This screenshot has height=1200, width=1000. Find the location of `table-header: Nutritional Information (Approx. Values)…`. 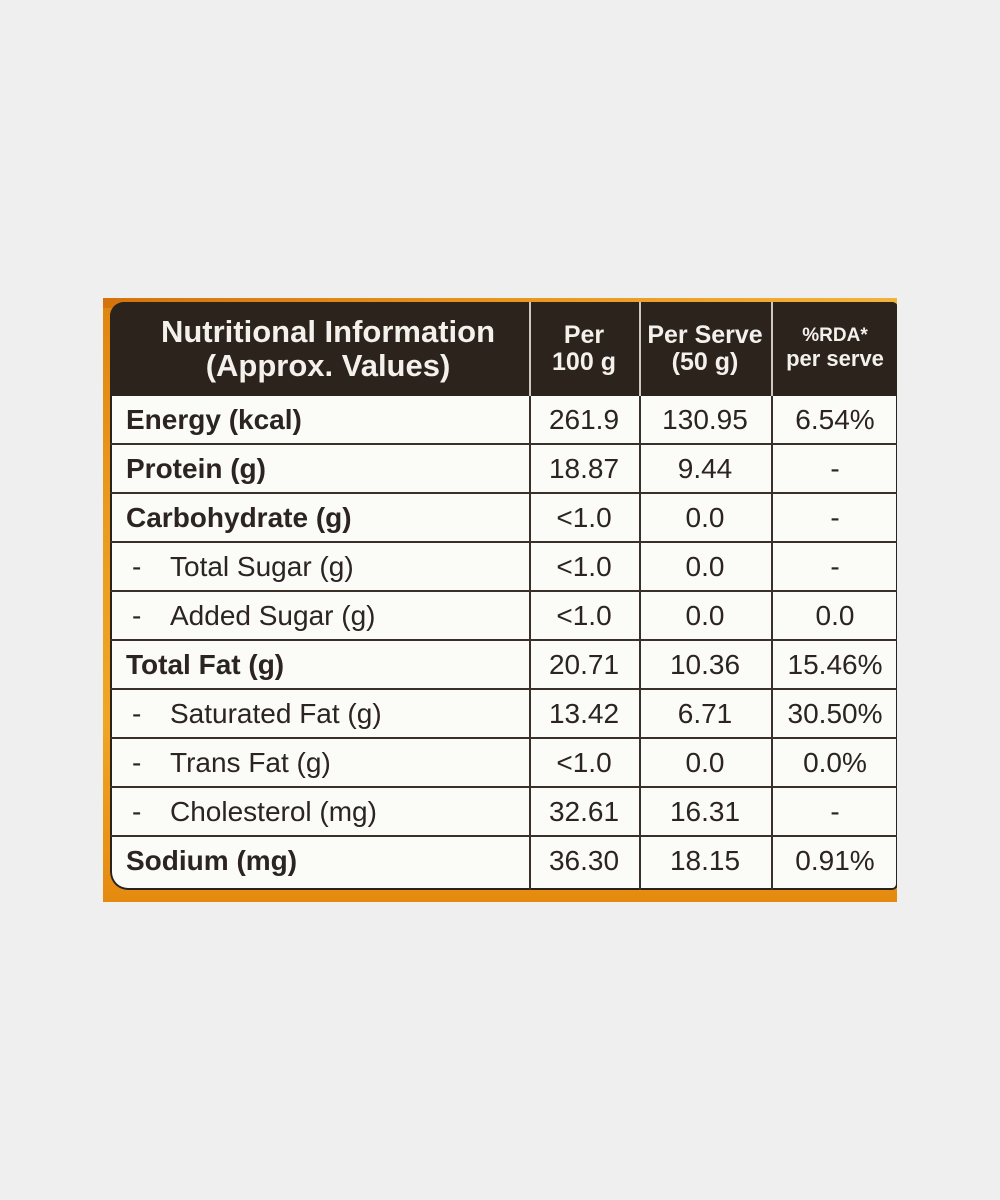

table-header: Nutritional Information (Approx. Values)… is located at coordinates (503, 349).